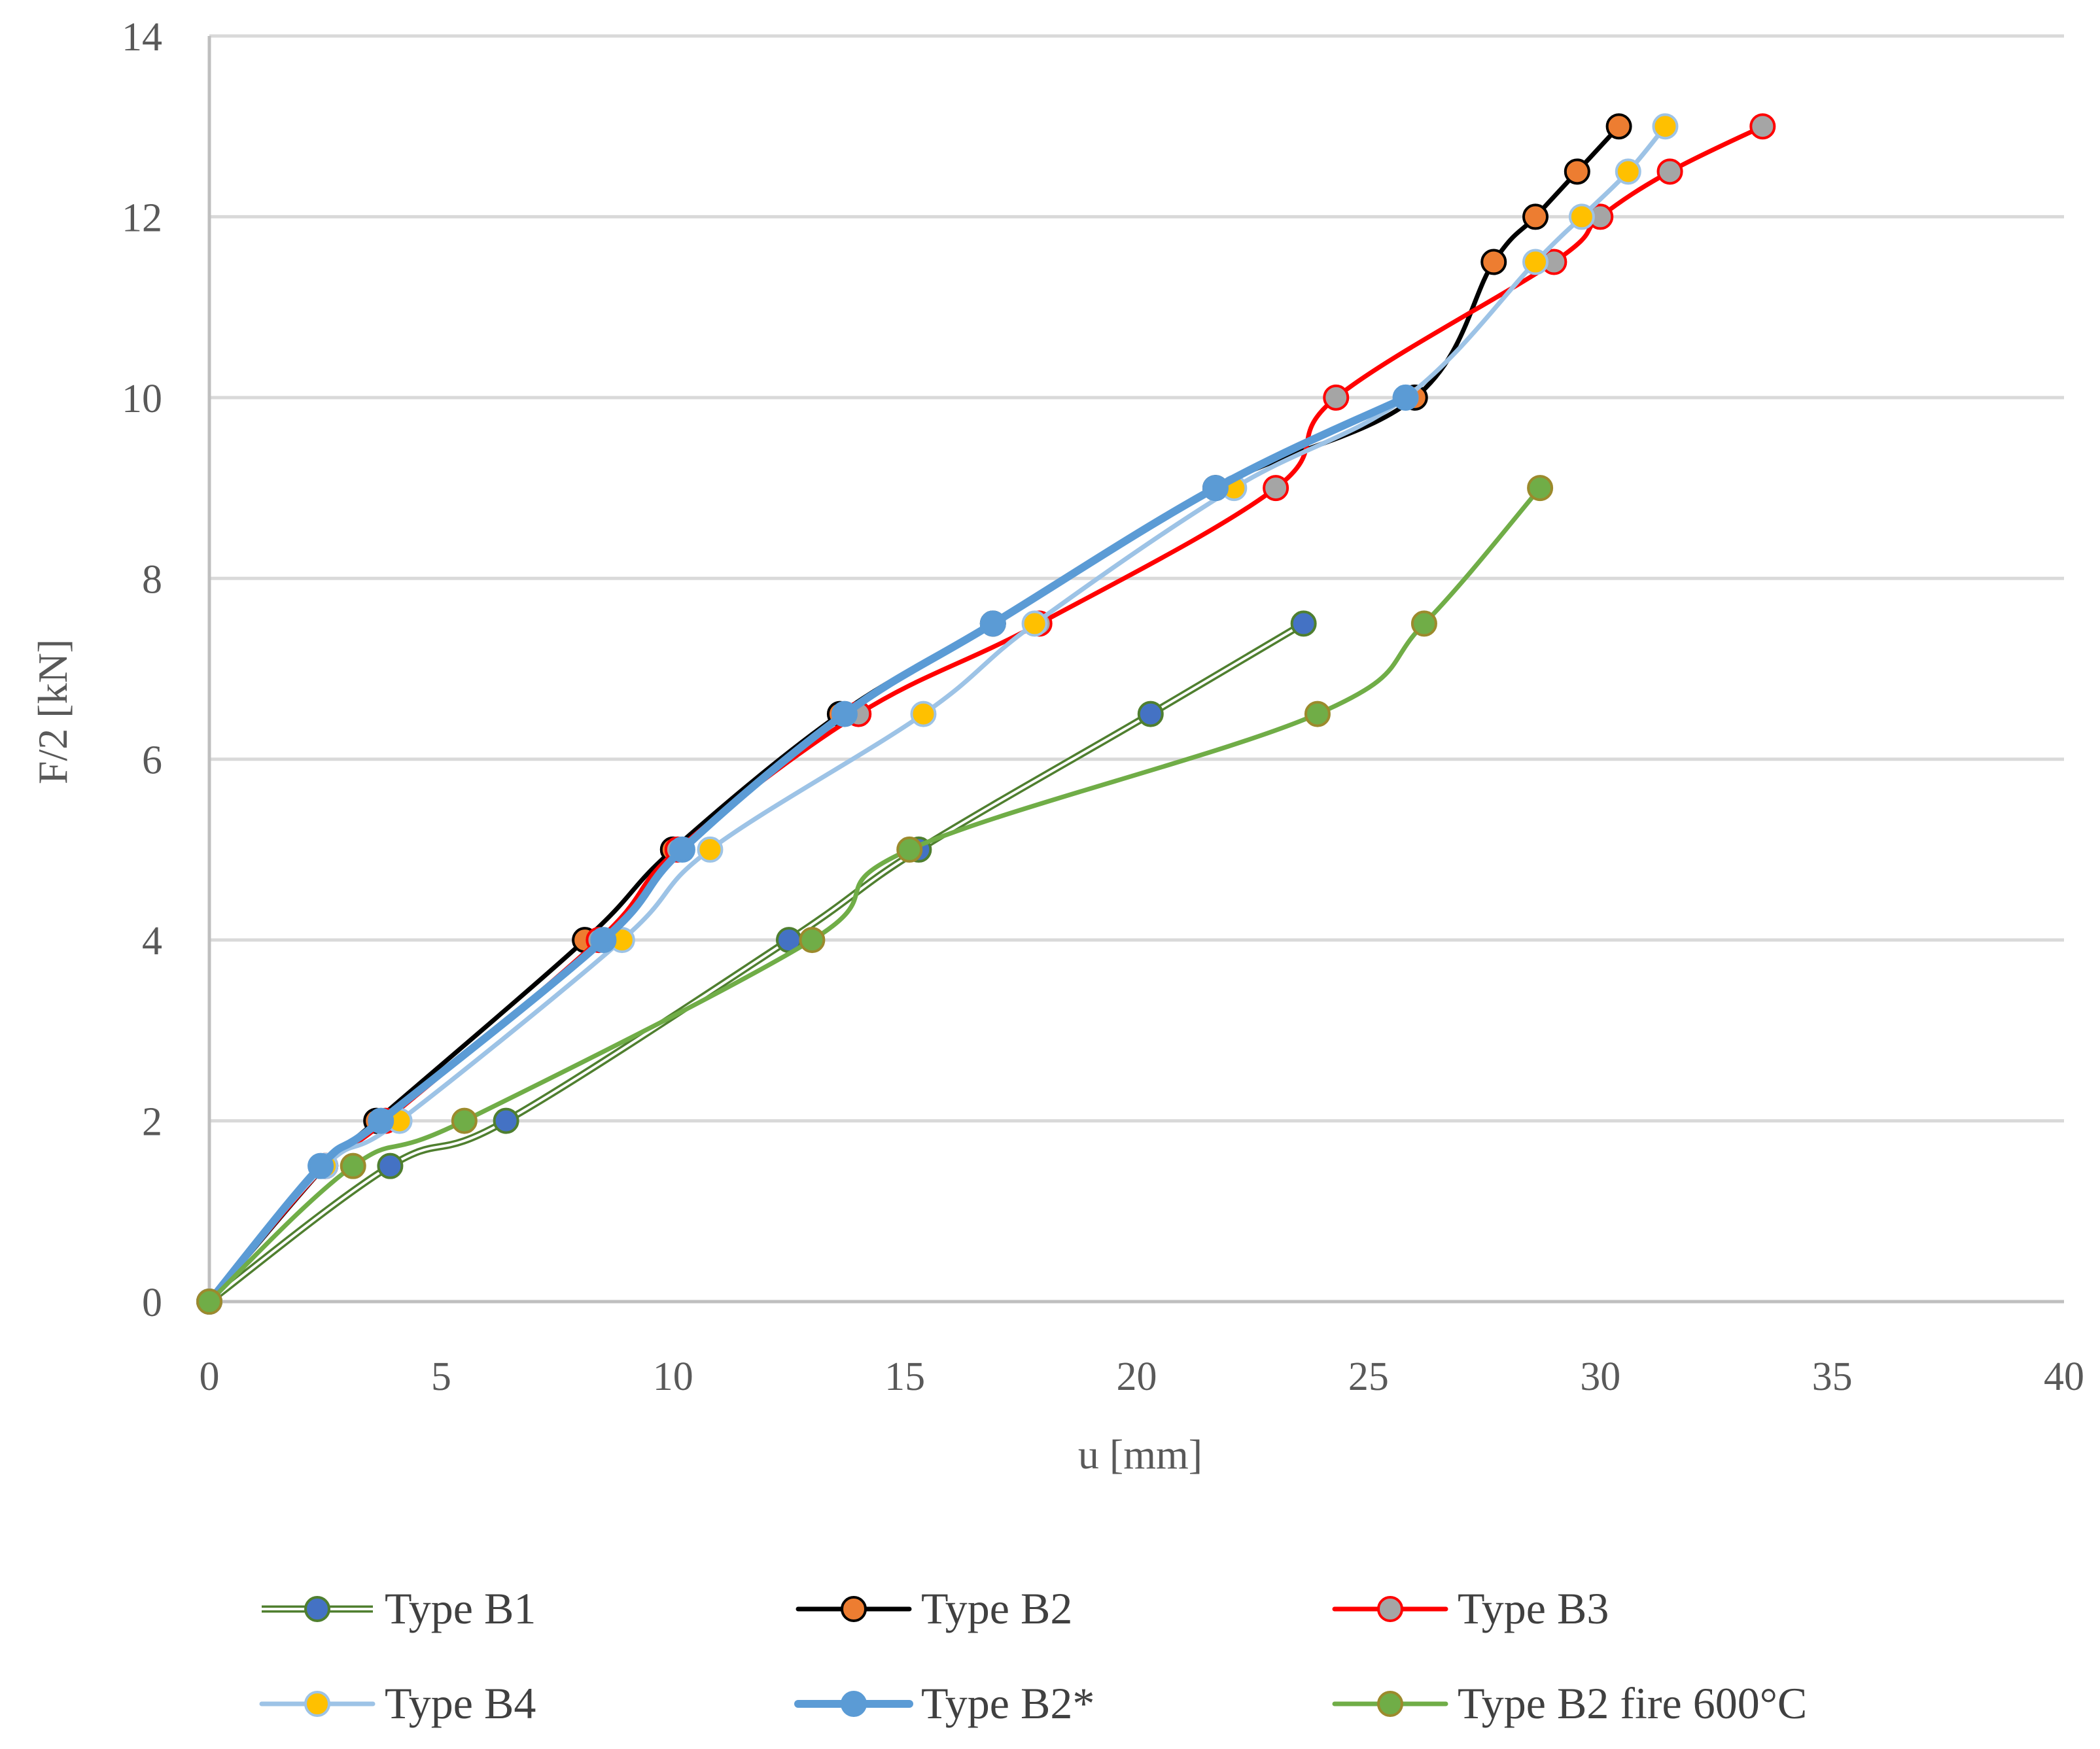 This screenshot has height=1749, width=2100. What do you see at coordinates (152, 1303) in the screenshot?
I see `y-tick-label: 0` at bounding box center [152, 1303].